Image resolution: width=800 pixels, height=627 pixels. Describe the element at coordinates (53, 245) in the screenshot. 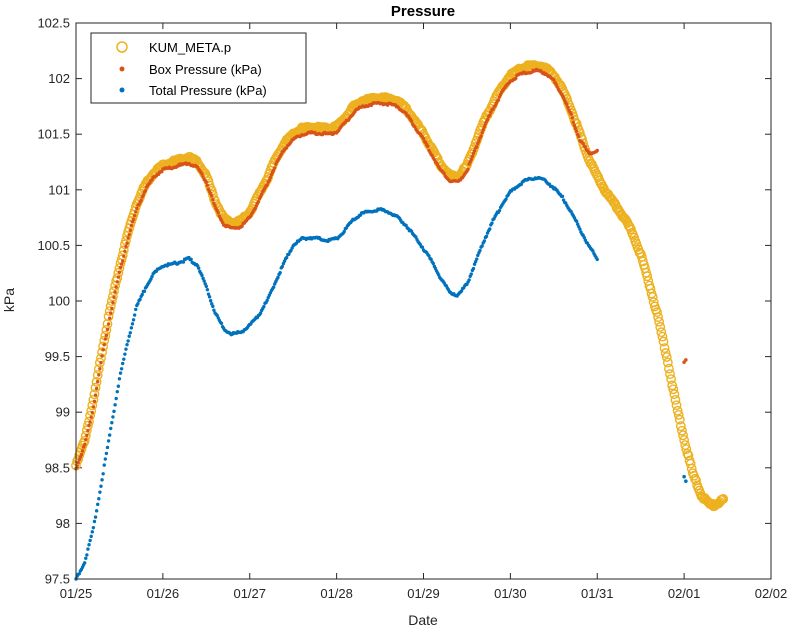

I see `y-tick-label: 100.5` at that location.